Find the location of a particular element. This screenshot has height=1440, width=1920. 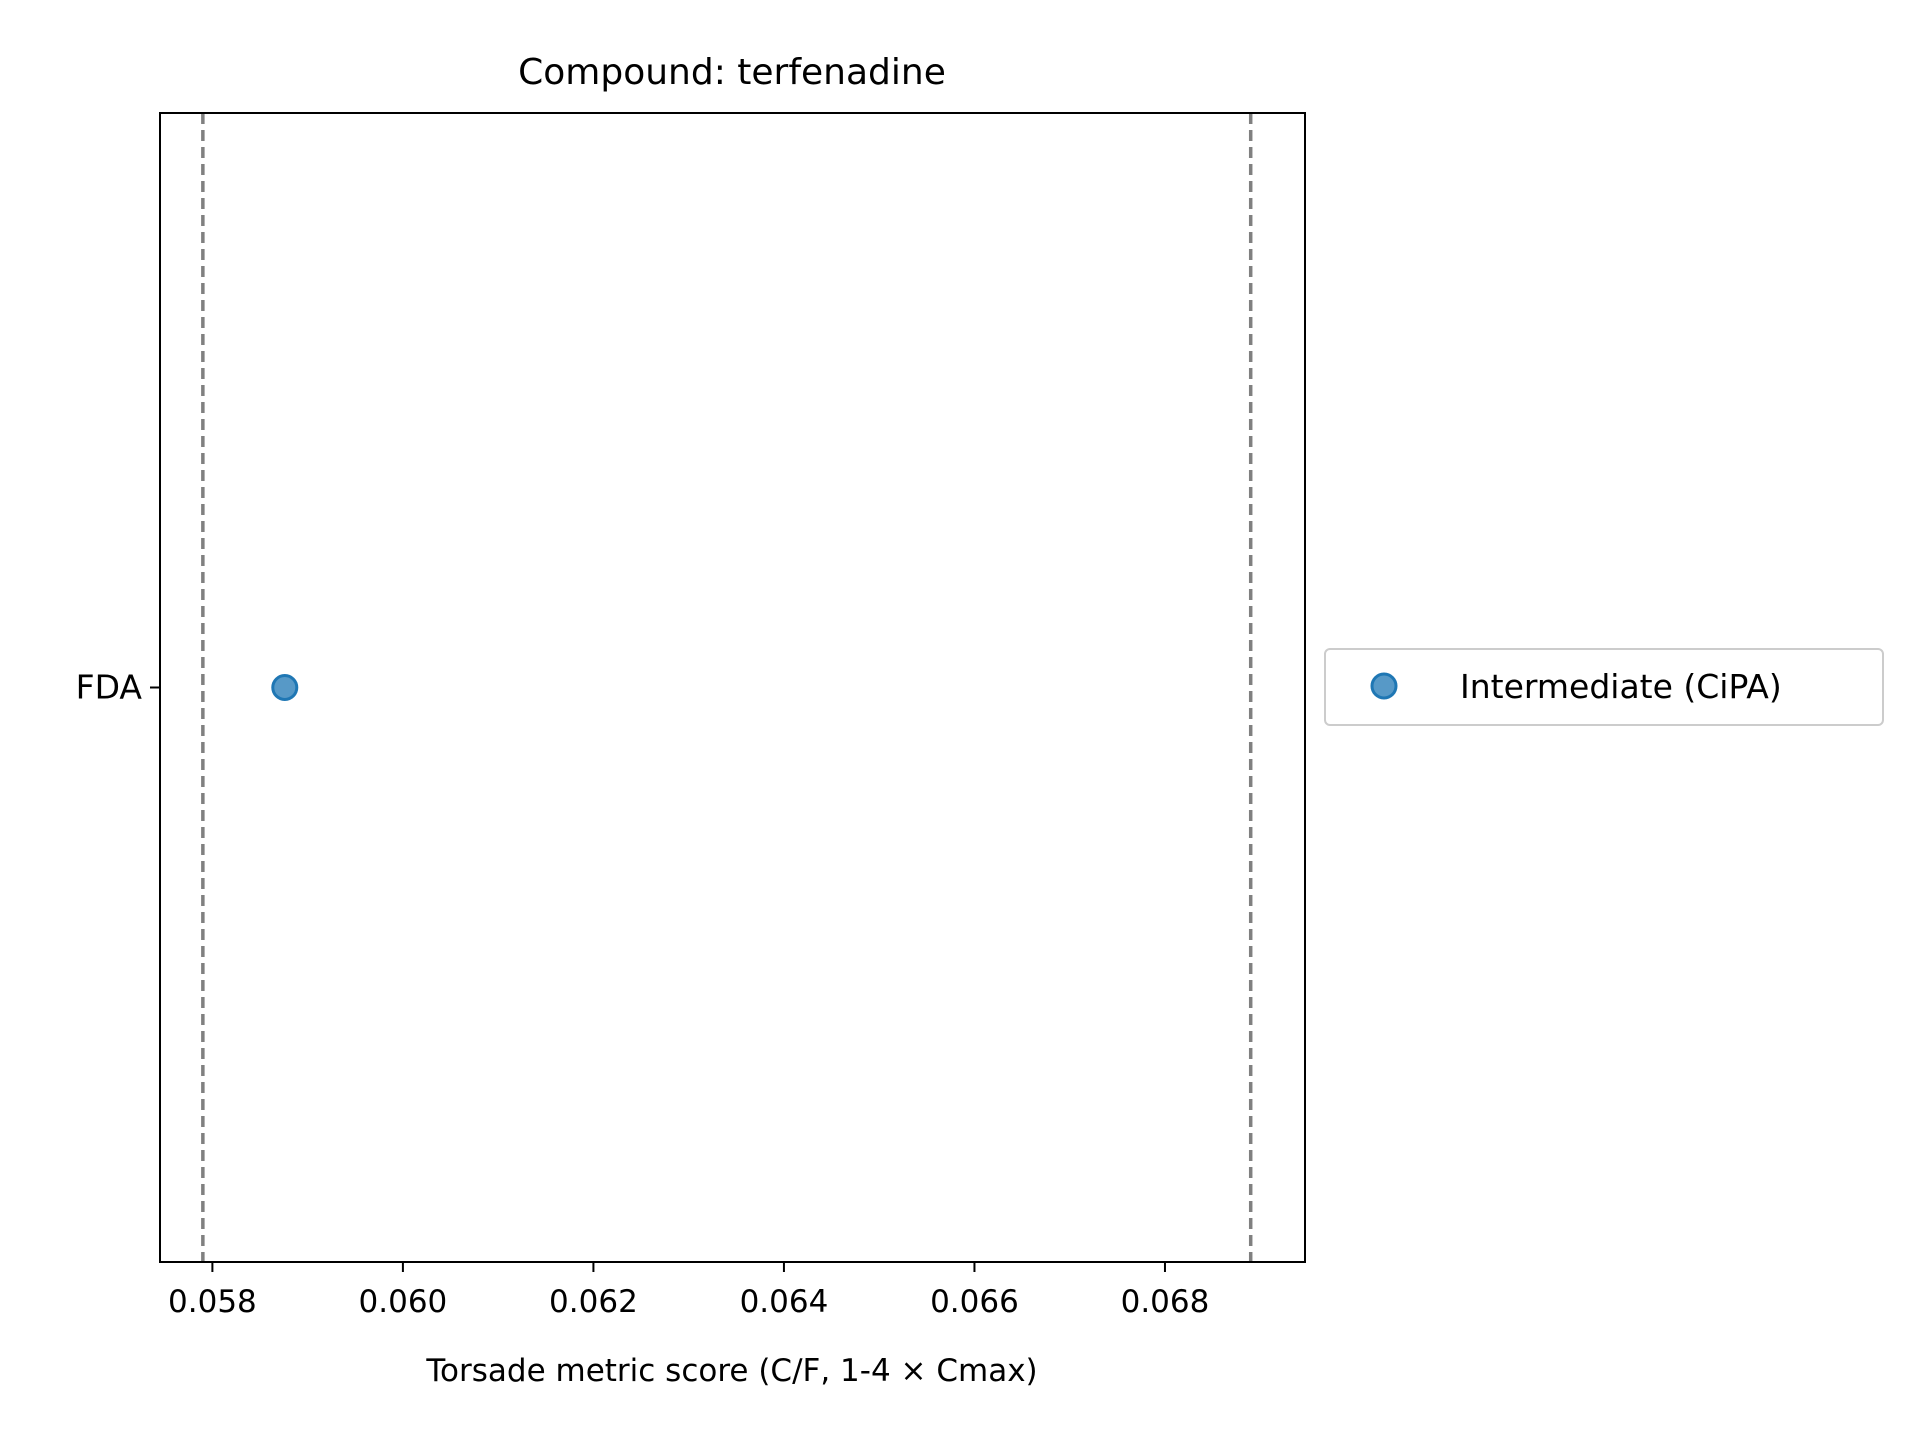

y-axis: FDA is located at coordinates (118, 687).